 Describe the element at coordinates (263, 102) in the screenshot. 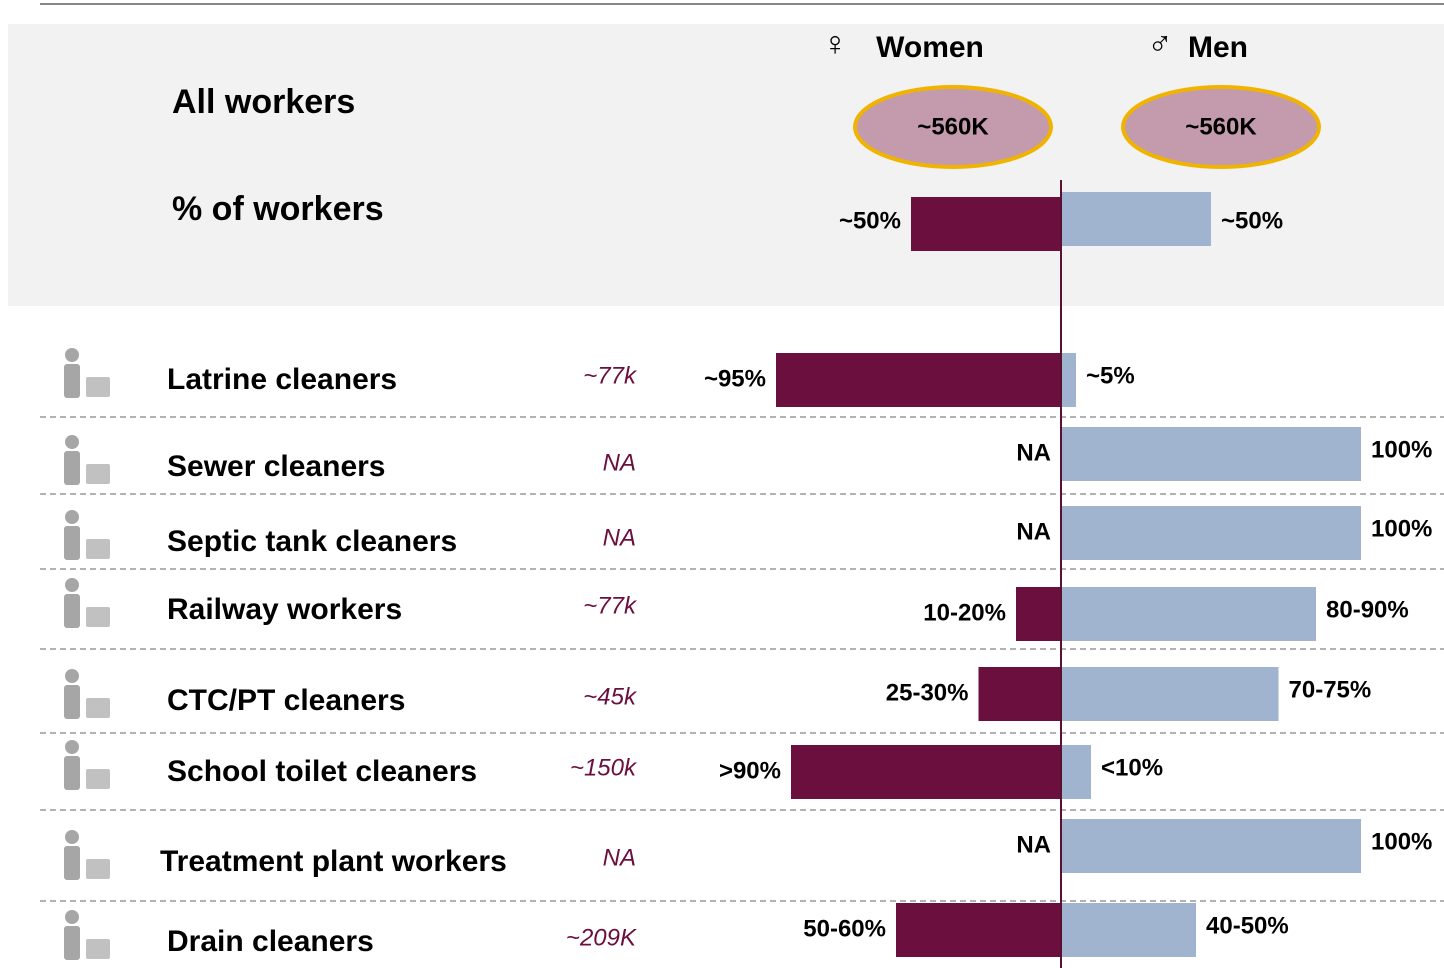

I see `summary-title: All workers` at that location.